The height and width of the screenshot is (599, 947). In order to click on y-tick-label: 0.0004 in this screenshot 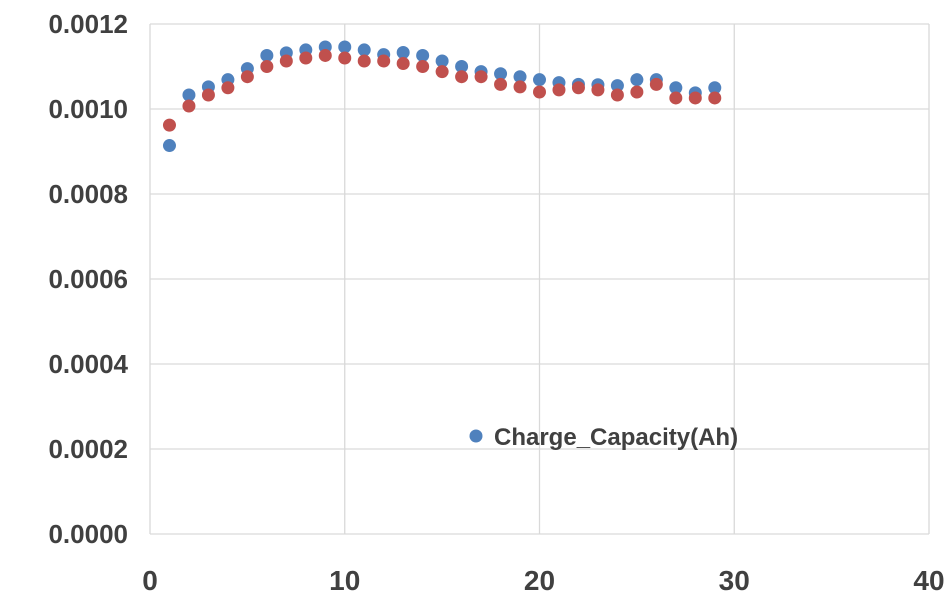, I will do `click(88, 364)`.